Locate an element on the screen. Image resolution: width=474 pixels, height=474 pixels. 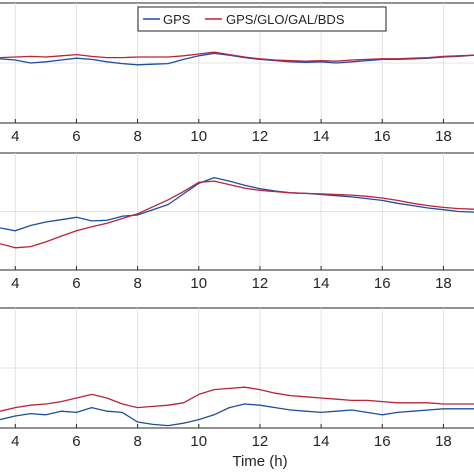
x-axis-label: Time (h) is located at coordinates (259, 461).